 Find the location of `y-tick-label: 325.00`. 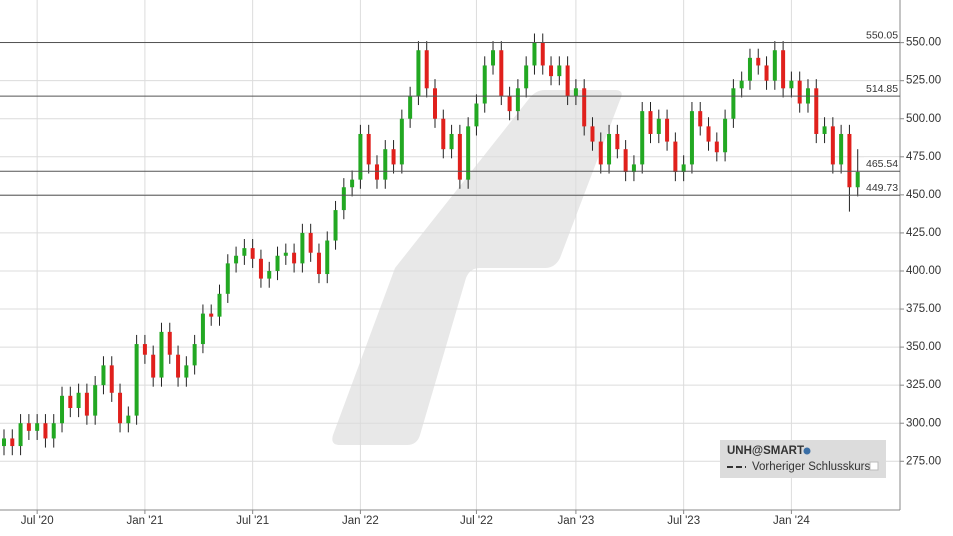

y-tick-label: 325.00 is located at coordinates (923, 385).